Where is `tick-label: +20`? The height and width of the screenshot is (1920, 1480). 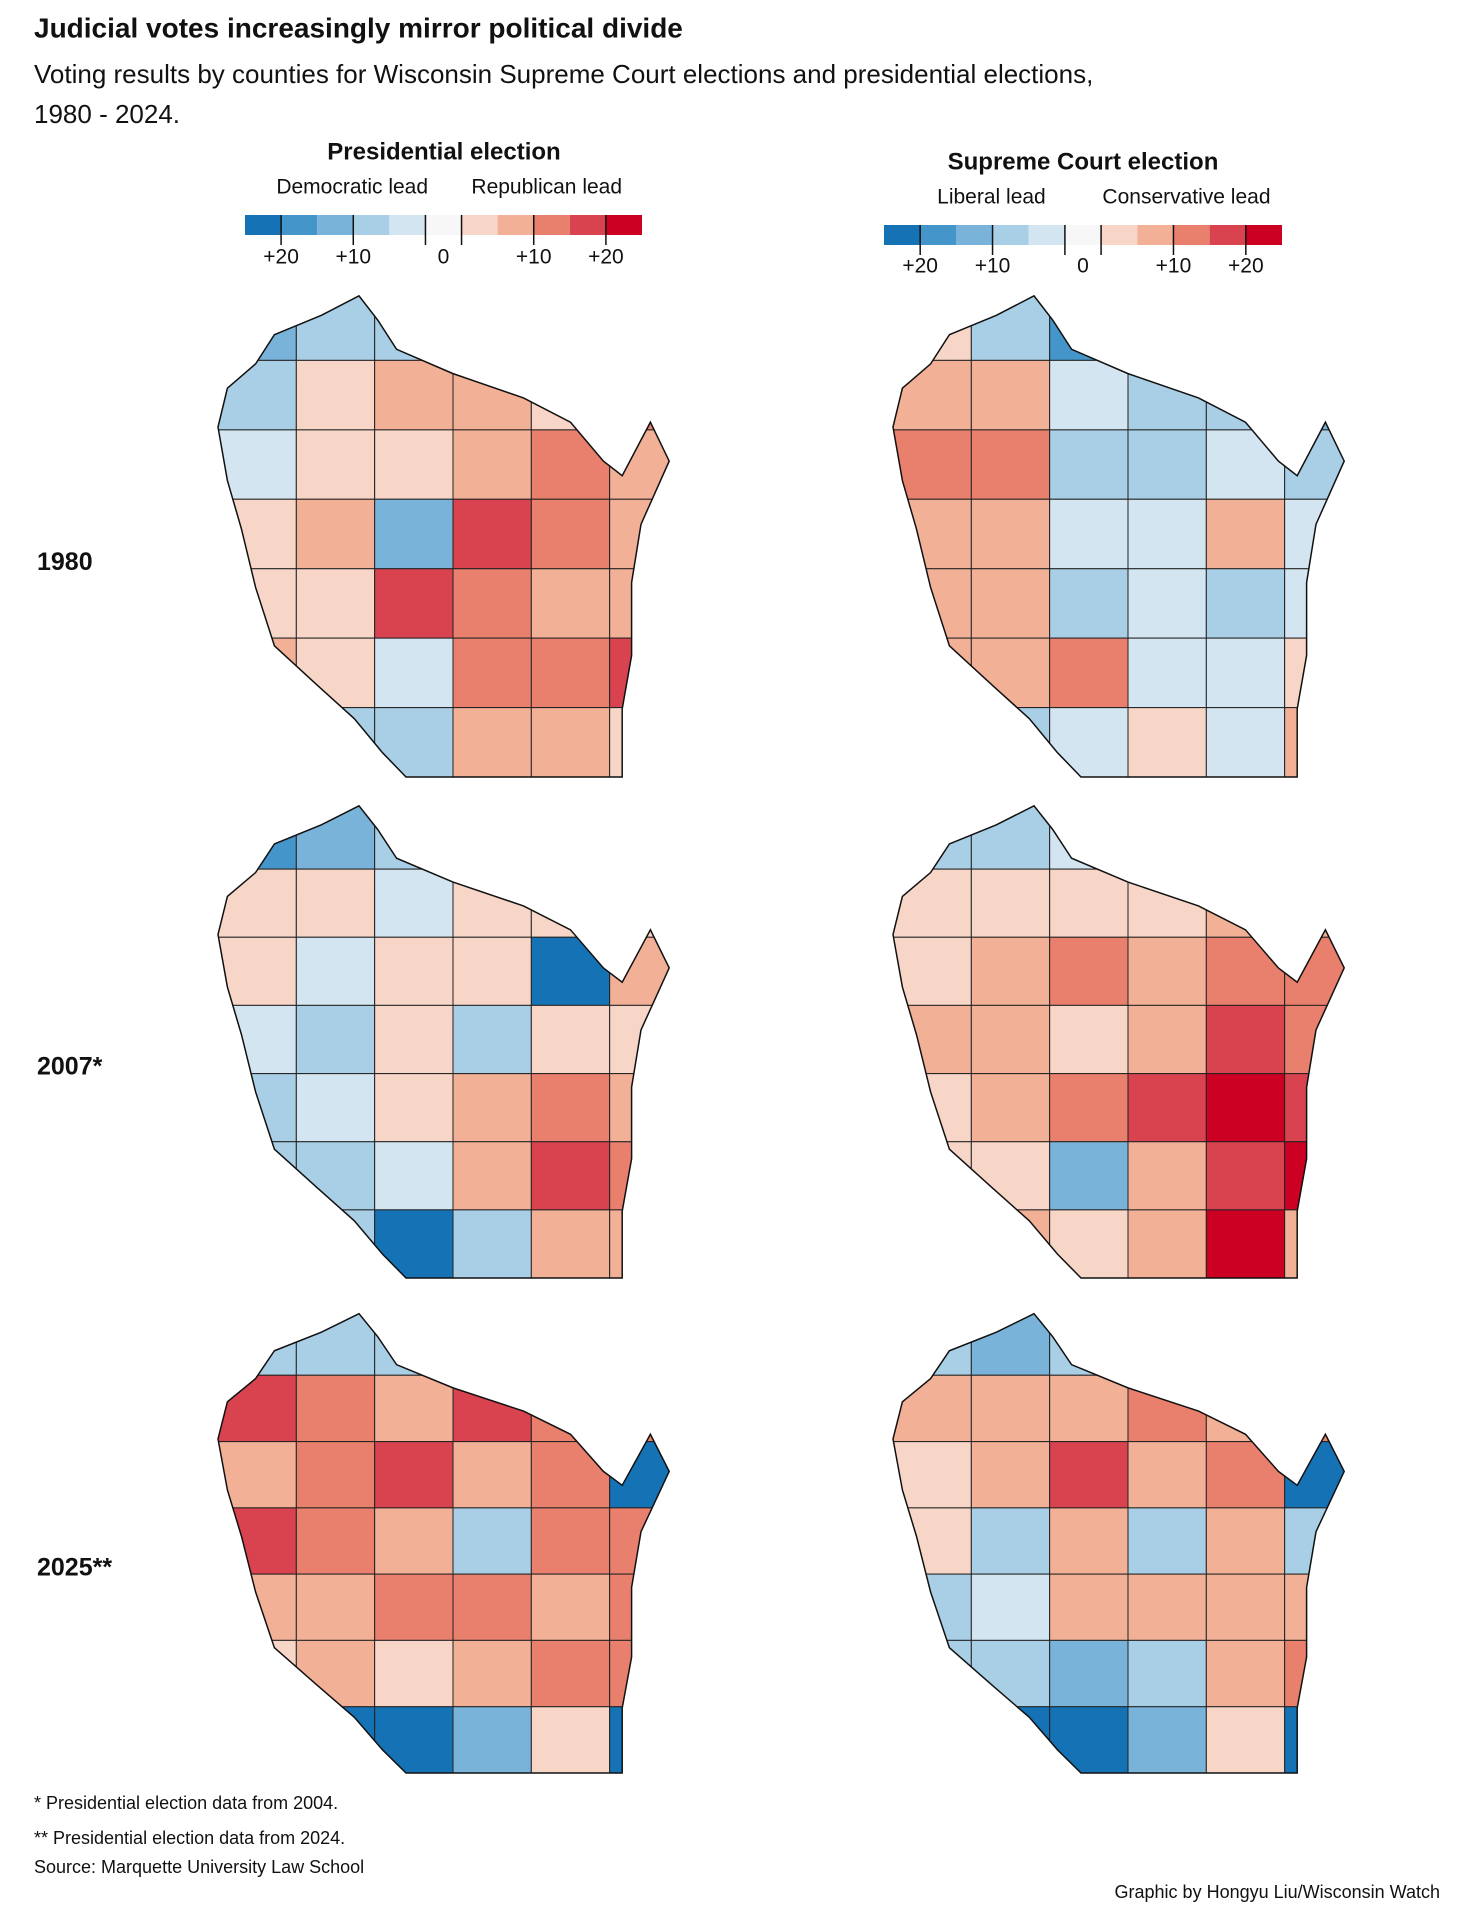
tick-label: +20 is located at coordinates (606, 257).